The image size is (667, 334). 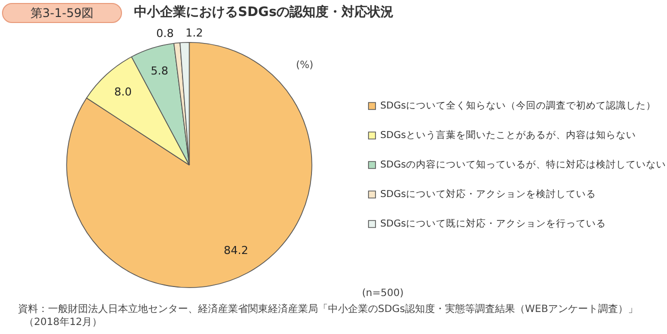 What do you see at coordinates (493, 223) in the screenshot?
I see `legend-label: SDGsについて既に対応・アクションを行っている` at bounding box center [493, 223].